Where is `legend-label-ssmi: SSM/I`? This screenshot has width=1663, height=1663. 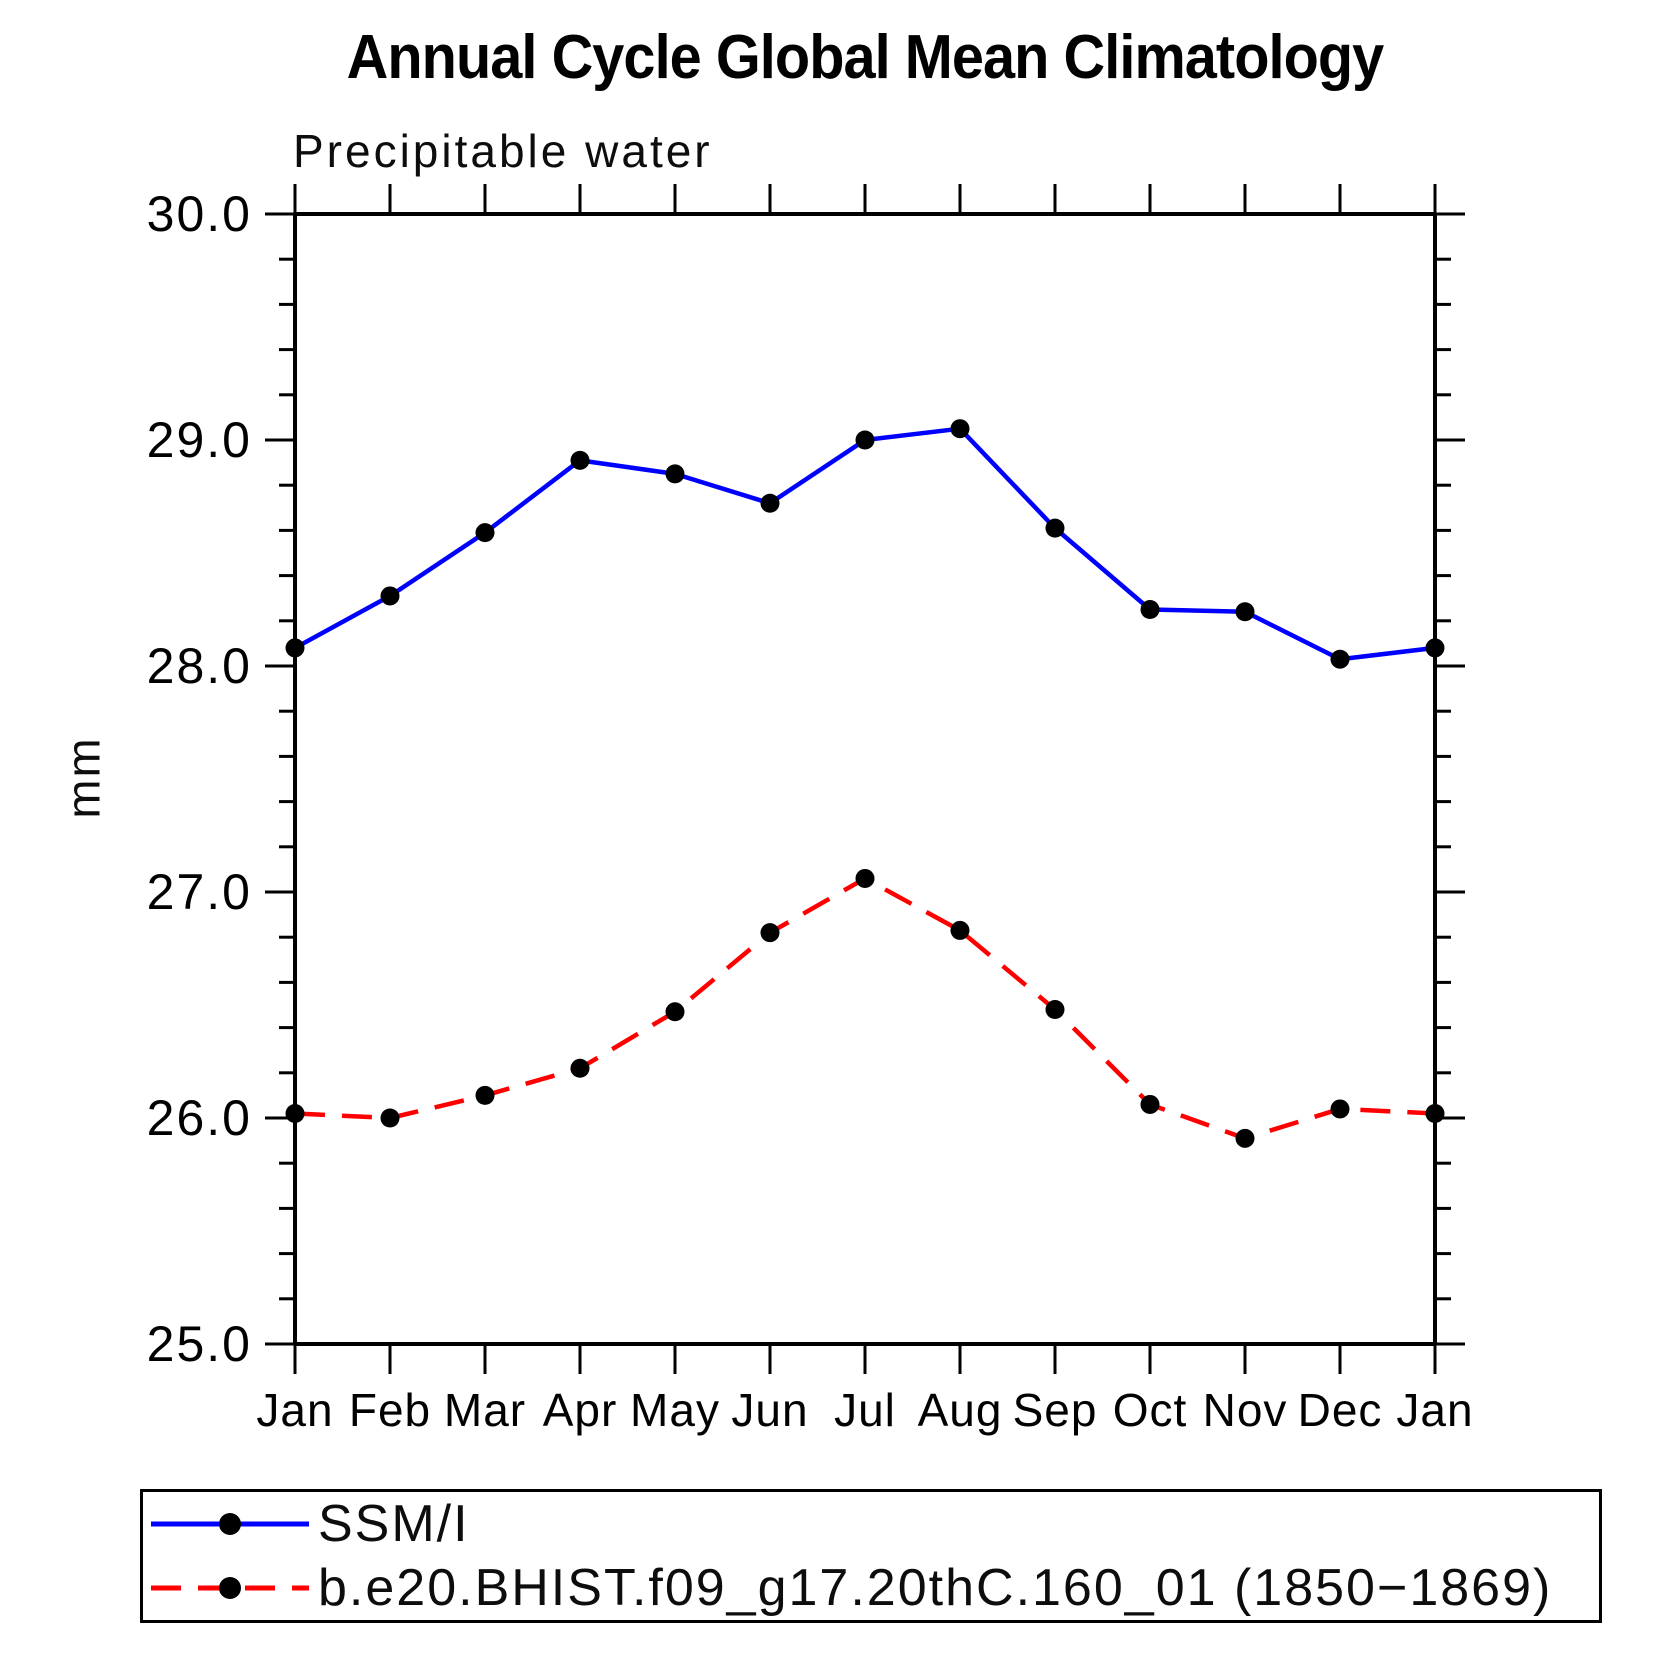 legend-label-ssmi: SSM/I is located at coordinates (394, 1524).